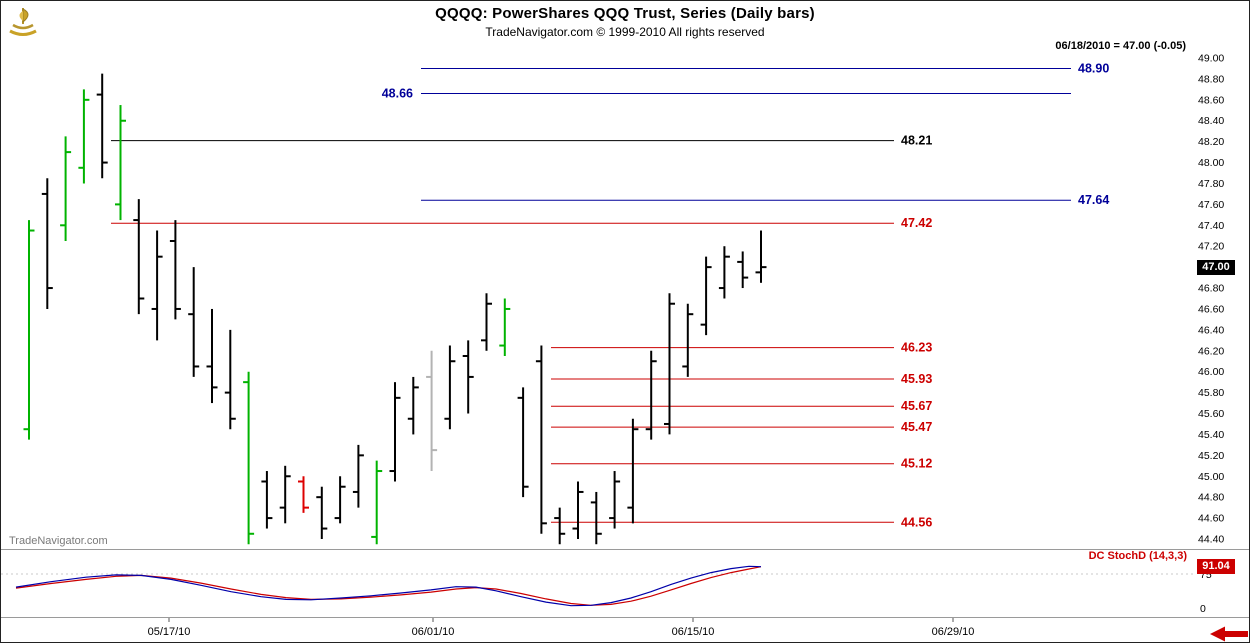 The height and width of the screenshot is (643, 1250). I want to click on level-price-label: 47.64, so click(1093, 200).